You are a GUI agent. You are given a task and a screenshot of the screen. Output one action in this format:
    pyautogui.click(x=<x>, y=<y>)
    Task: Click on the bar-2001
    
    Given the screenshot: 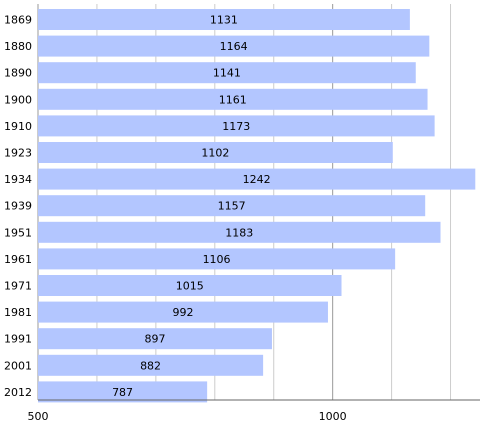 What is the action you would take?
    pyautogui.click(x=151, y=365)
    